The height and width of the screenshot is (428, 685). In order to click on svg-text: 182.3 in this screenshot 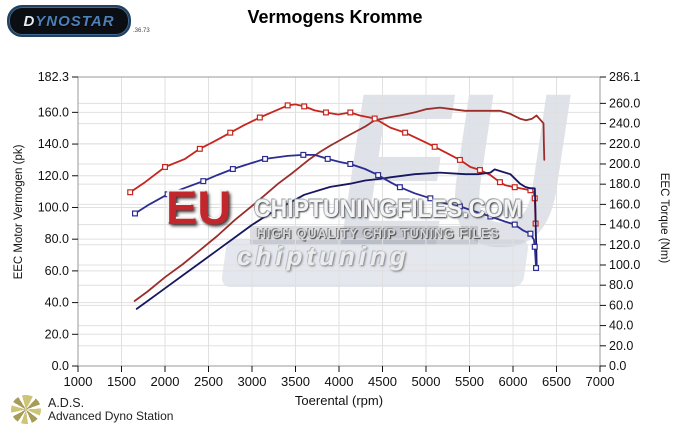, I will do `click(53, 77)`.